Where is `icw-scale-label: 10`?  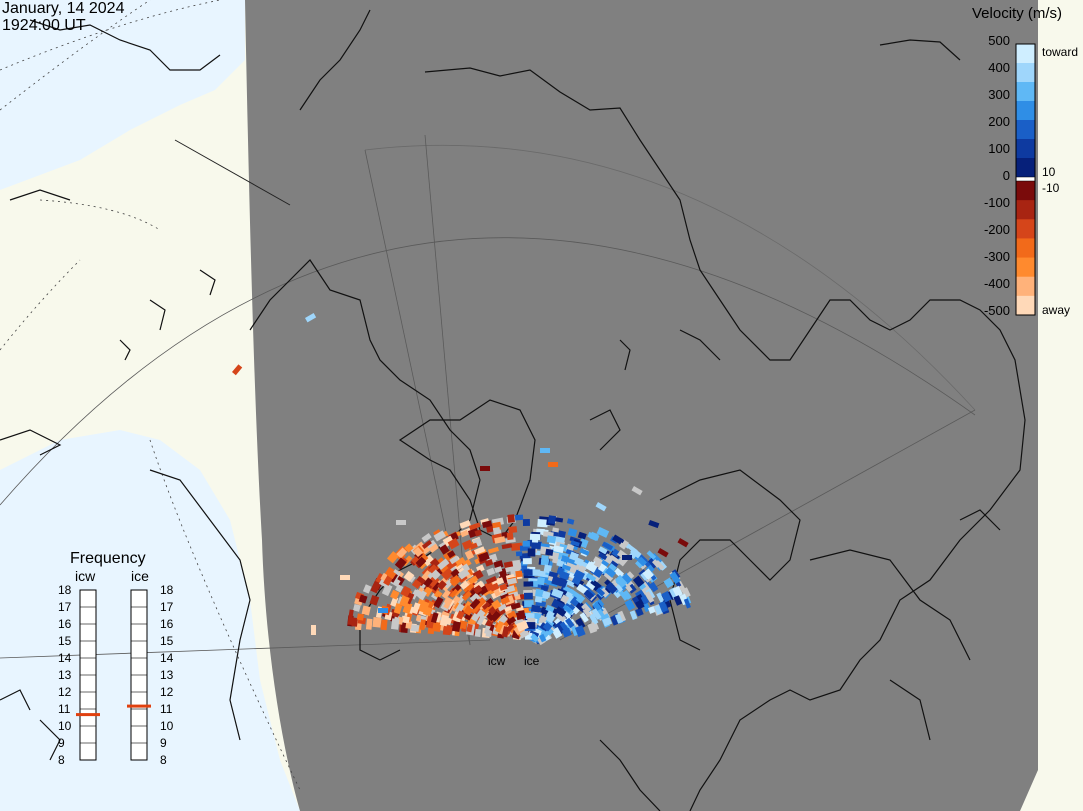 icw-scale-label: 10 is located at coordinates (65, 726).